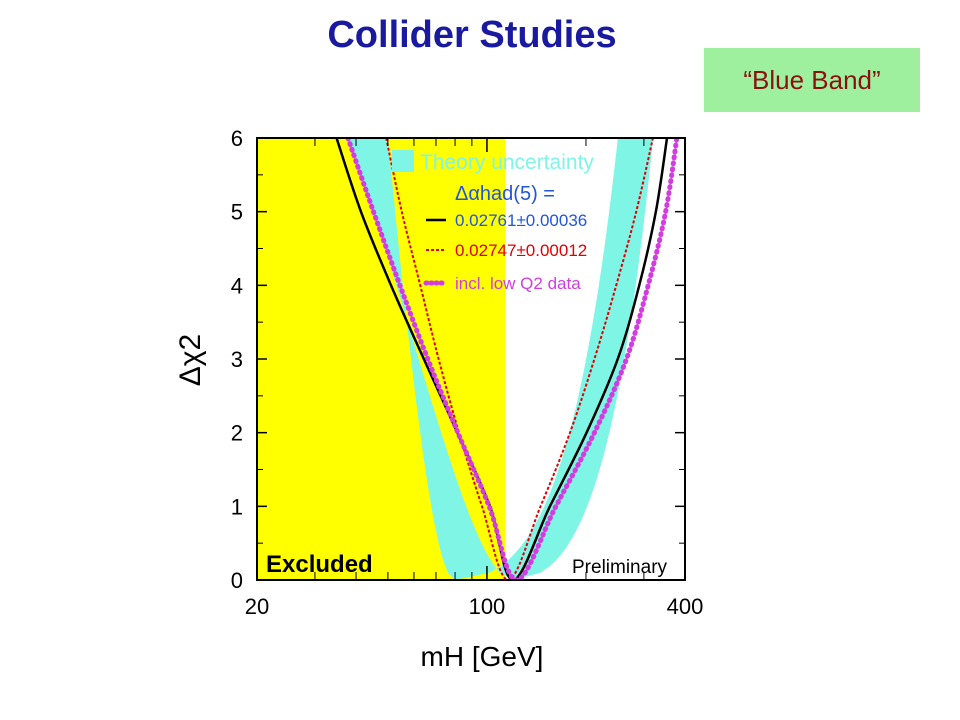 The image size is (960, 720). What do you see at coordinates (812, 80) in the screenshot?
I see `blue-band-callout: “Blue Band”` at bounding box center [812, 80].